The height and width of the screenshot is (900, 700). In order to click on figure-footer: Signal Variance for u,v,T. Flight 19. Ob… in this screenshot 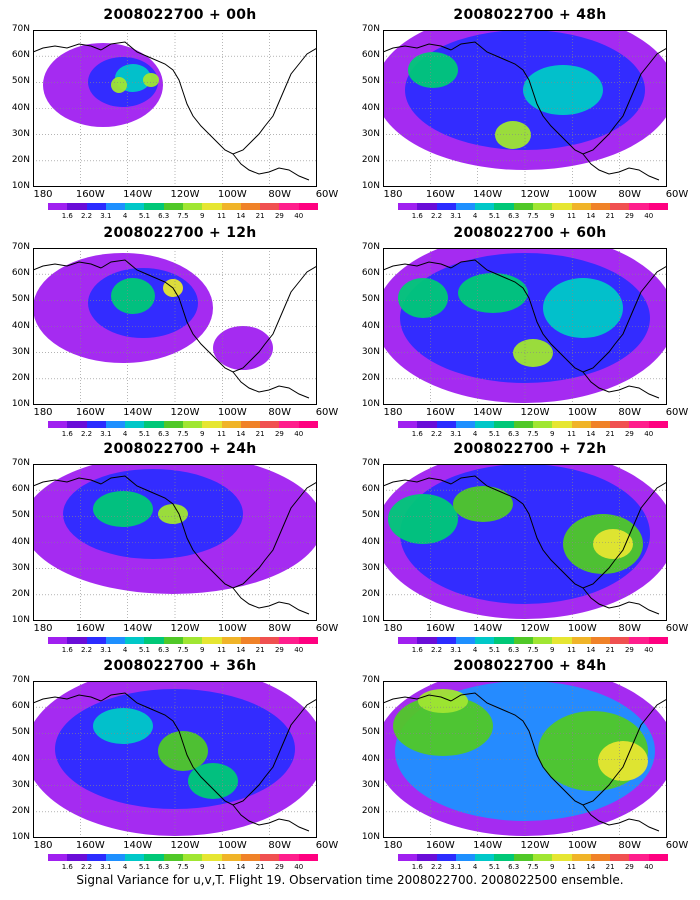, I will do `click(350, 880)`.